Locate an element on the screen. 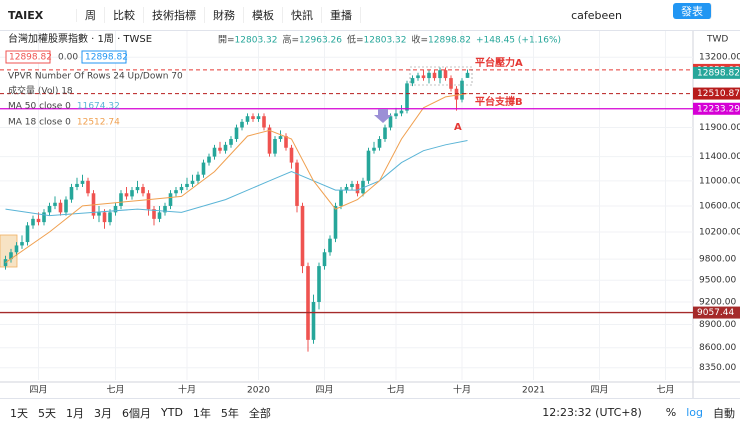 The image size is (740, 426). y-tick-label: 13200.00 is located at coordinates (719, 58).